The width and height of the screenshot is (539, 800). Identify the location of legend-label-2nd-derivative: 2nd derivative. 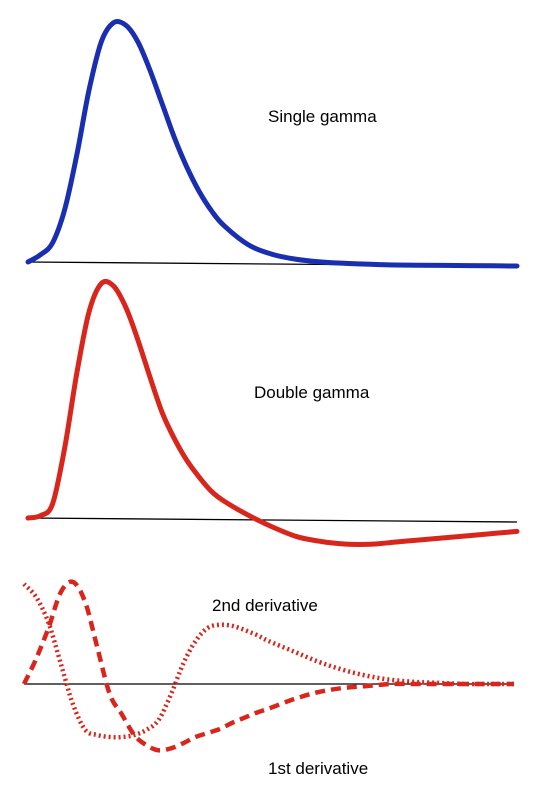
(265, 605).